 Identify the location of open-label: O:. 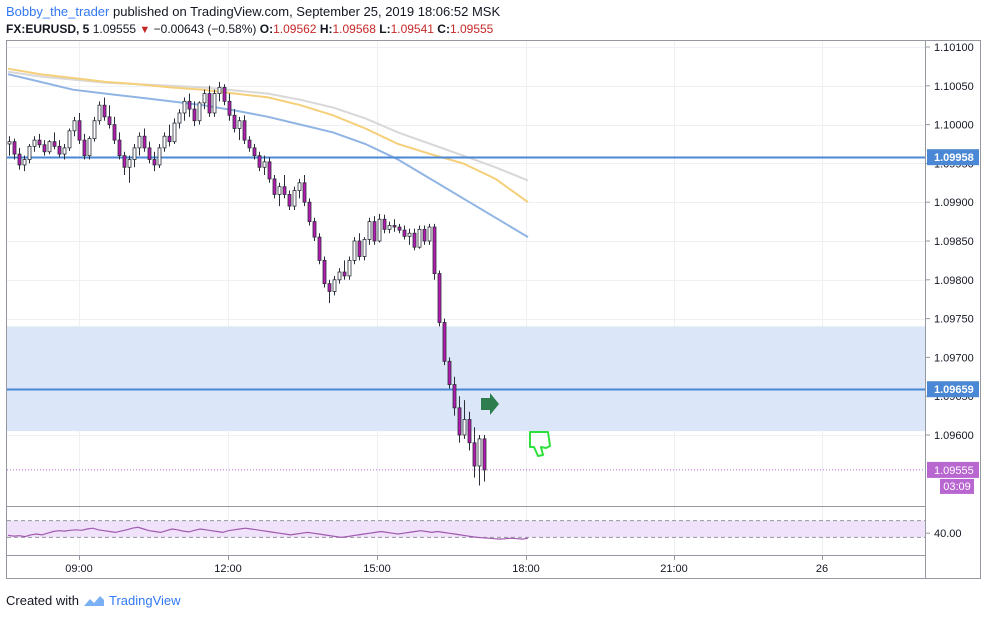
(266, 29).